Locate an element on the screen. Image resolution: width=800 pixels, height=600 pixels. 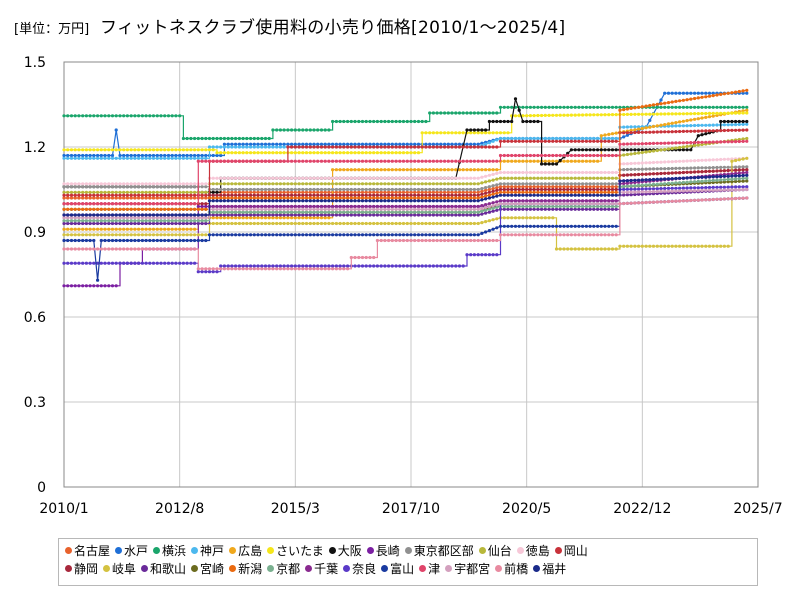
legend-marker is located at coordinates (233, 568).